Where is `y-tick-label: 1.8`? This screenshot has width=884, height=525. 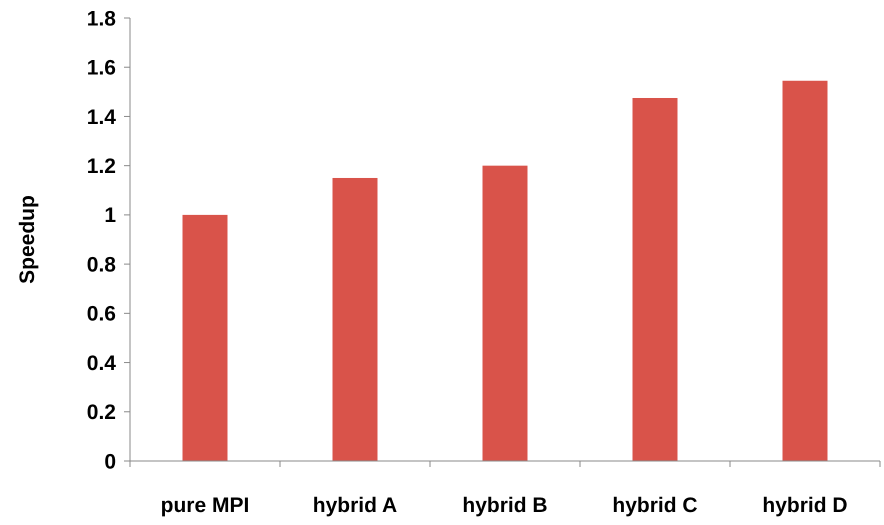 y-tick-label: 1.8 is located at coordinates (101, 18).